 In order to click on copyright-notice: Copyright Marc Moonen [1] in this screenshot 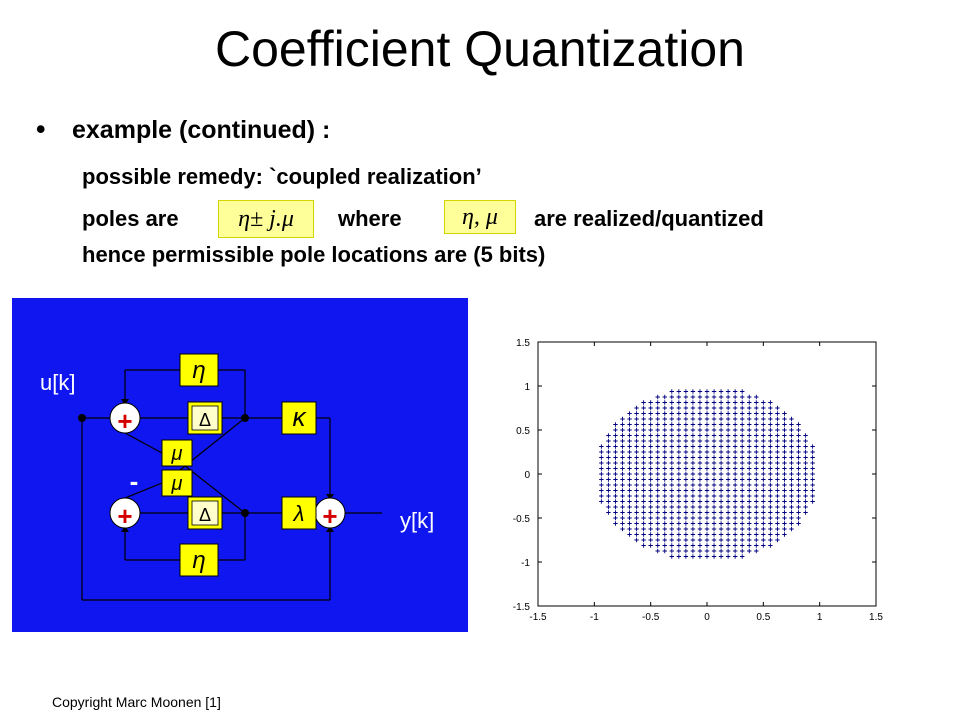, I will do `click(136, 702)`.